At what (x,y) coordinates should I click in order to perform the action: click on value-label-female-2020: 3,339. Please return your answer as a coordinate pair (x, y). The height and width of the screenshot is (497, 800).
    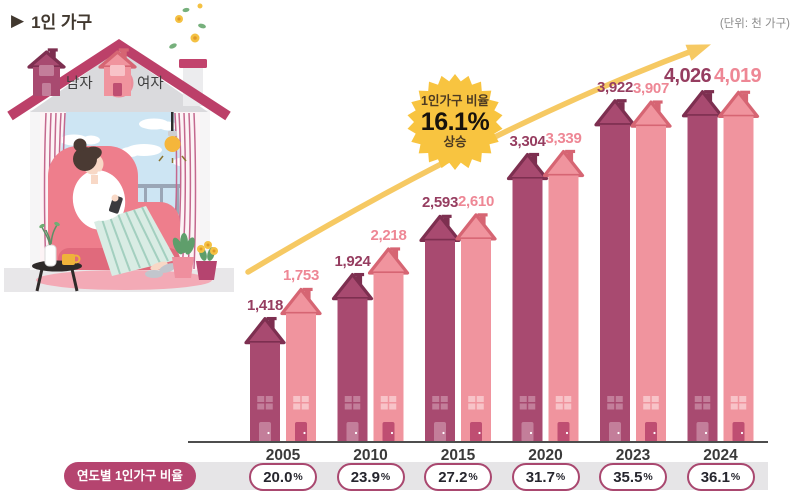
    Looking at the image, I should click on (563, 138).